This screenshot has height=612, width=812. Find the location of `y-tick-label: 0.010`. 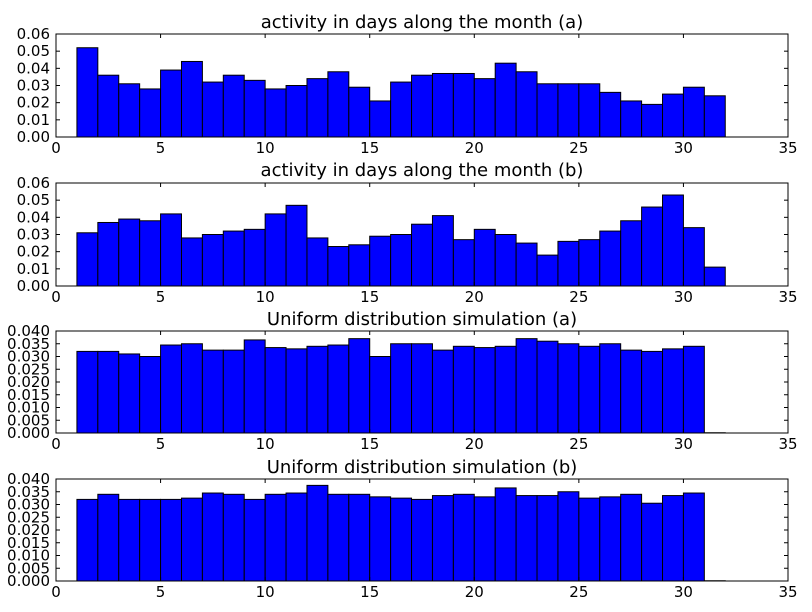

y-tick-label: 0.010 is located at coordinates (28, 556).